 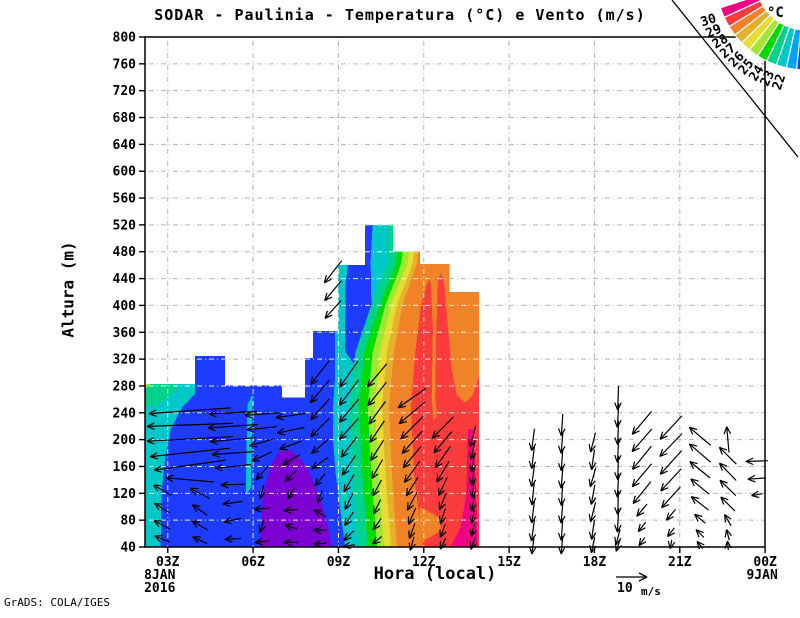 What do you see at coordinates (651, 591) in the screenshot?
I see `reference-arrow-unit: m/s` at bounding box center [651, 591].